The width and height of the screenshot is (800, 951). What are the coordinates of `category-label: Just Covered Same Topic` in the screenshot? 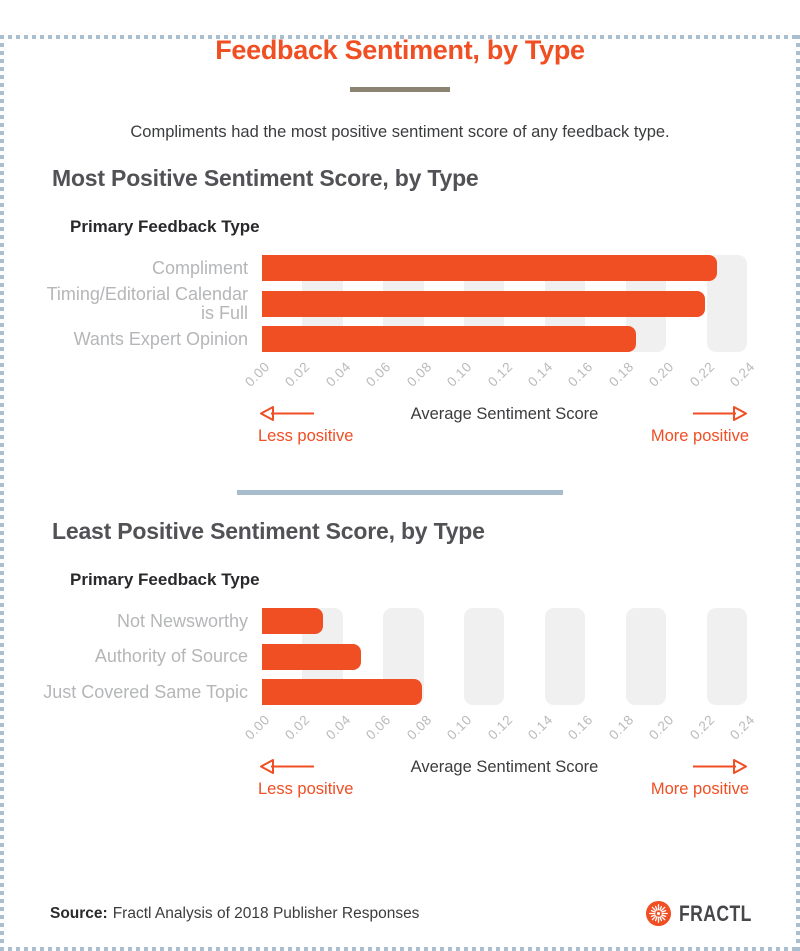 It's located at (145, 691).